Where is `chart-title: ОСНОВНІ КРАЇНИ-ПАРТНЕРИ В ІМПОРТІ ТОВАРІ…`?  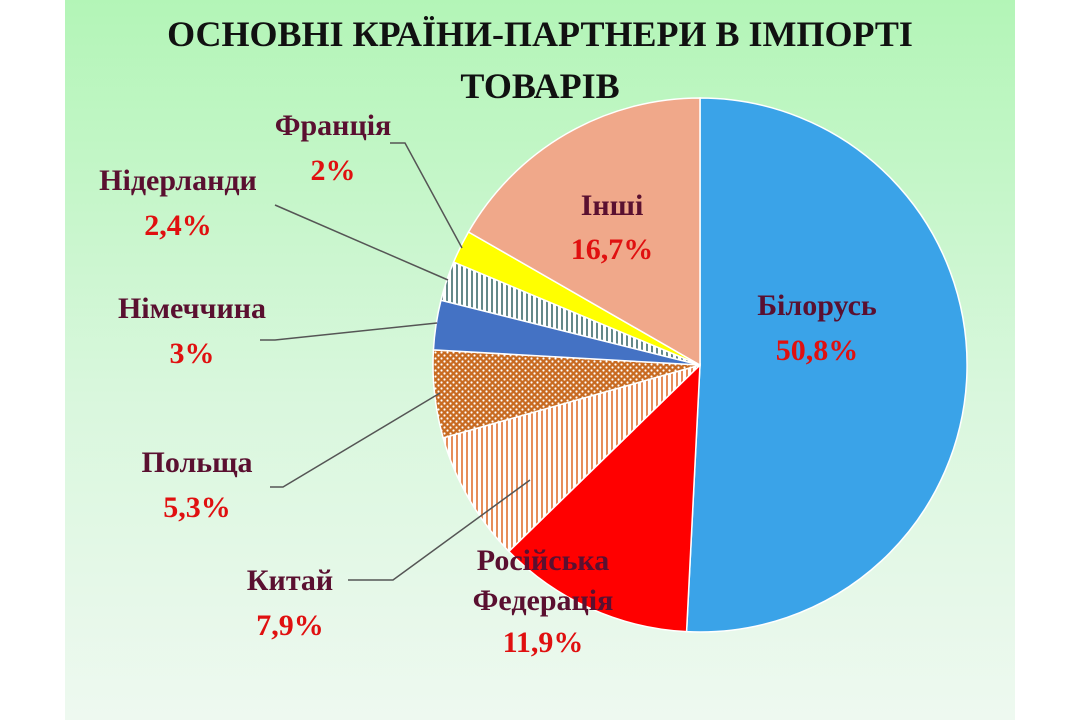 chart-title: ОСНОВНІ КРАЇНИ-ПАРТНЕРИ В ІМПОРТІ ТОВАРІ… is located at coordinates (540, 60).